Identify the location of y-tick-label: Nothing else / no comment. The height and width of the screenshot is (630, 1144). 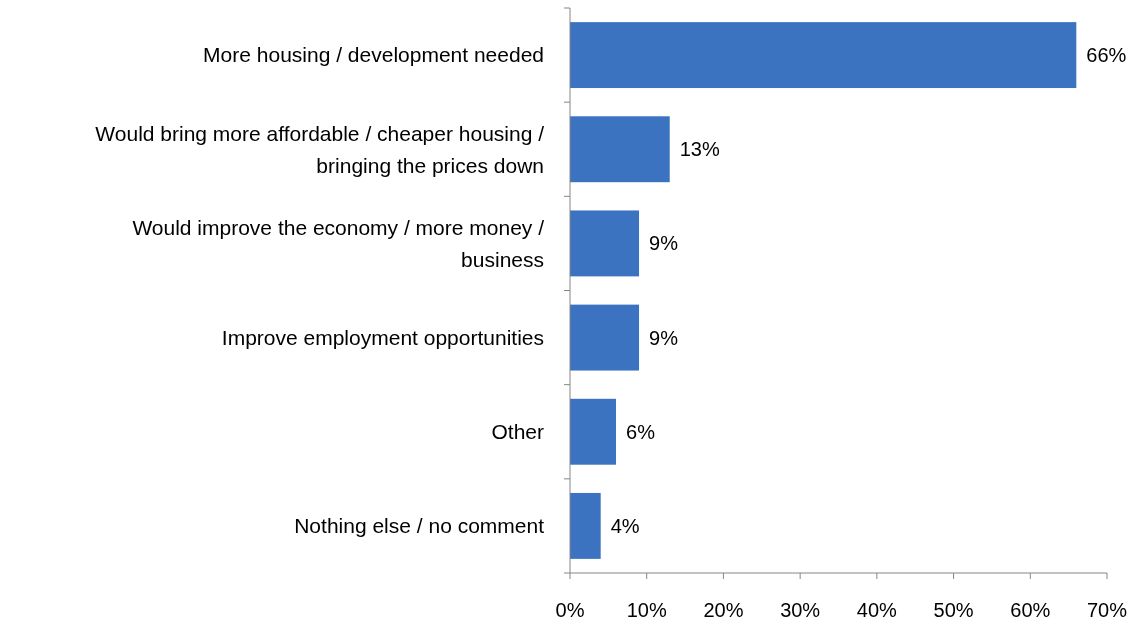
(419, 526).